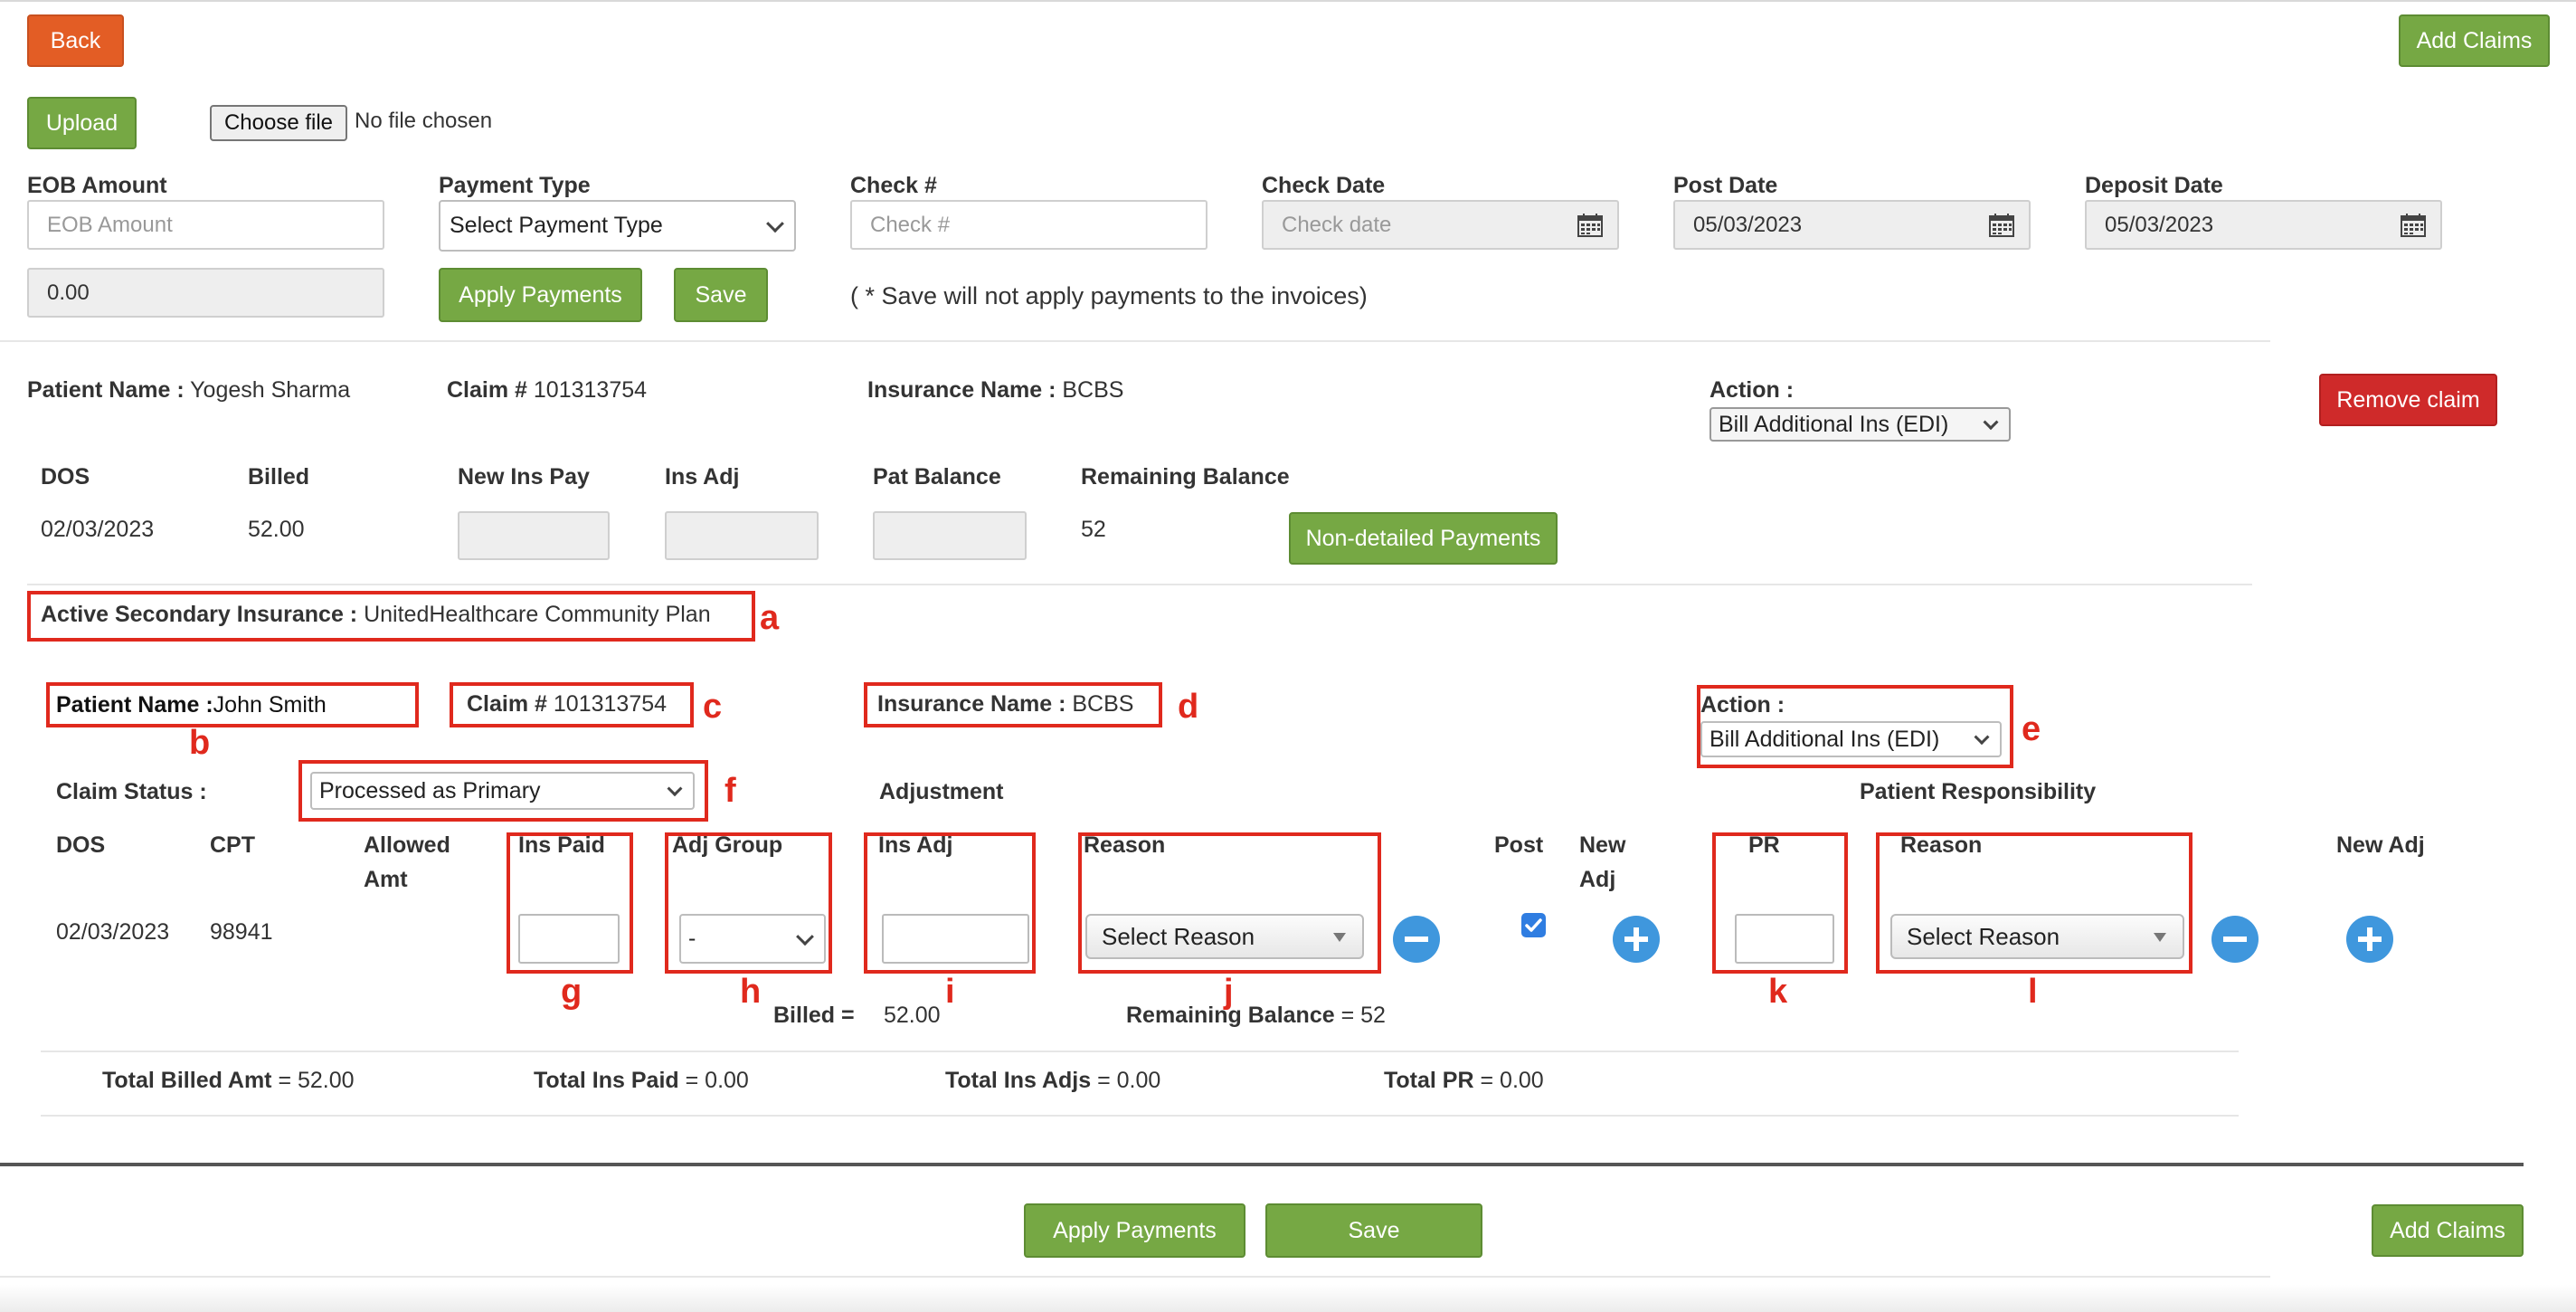 This screenshot has width=2576, height=1312. Describe the element at coordinates (316, 1080) in the screenshot. I see `total-billed-value: = 52.00` at that location.